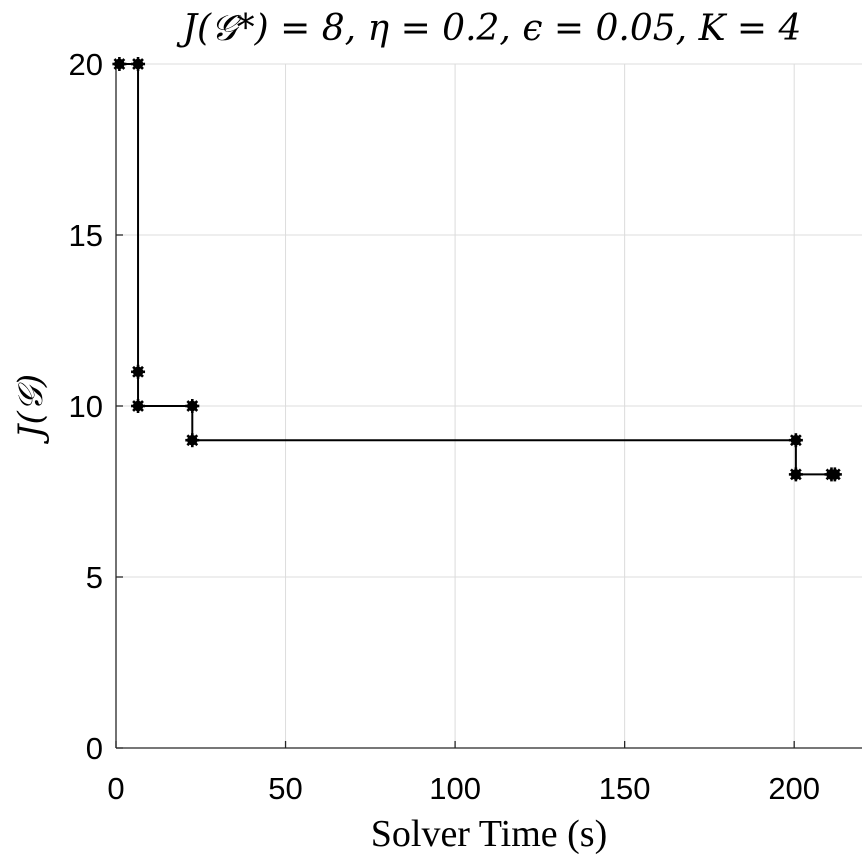 The height and width of the screenshot is (864, 864). I want to click on chart-title: J(𝒢*) = 8, η = 0.2, ϵ = 0.05, K = 4, so click(489, 28).